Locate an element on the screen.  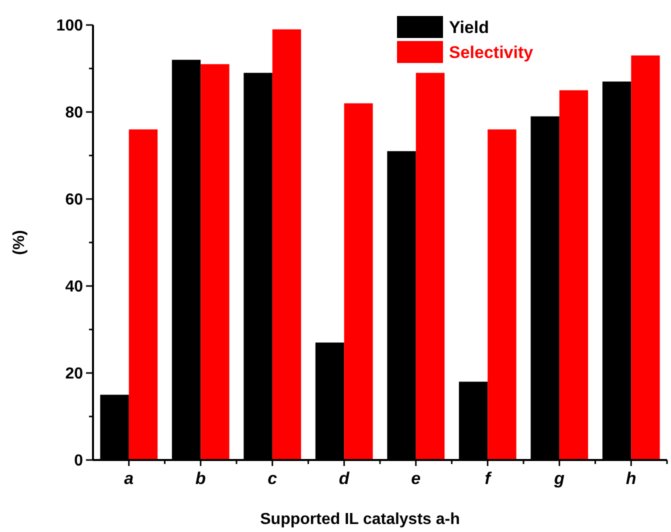
x-tick-label: h is located at coordinates (631, 478).